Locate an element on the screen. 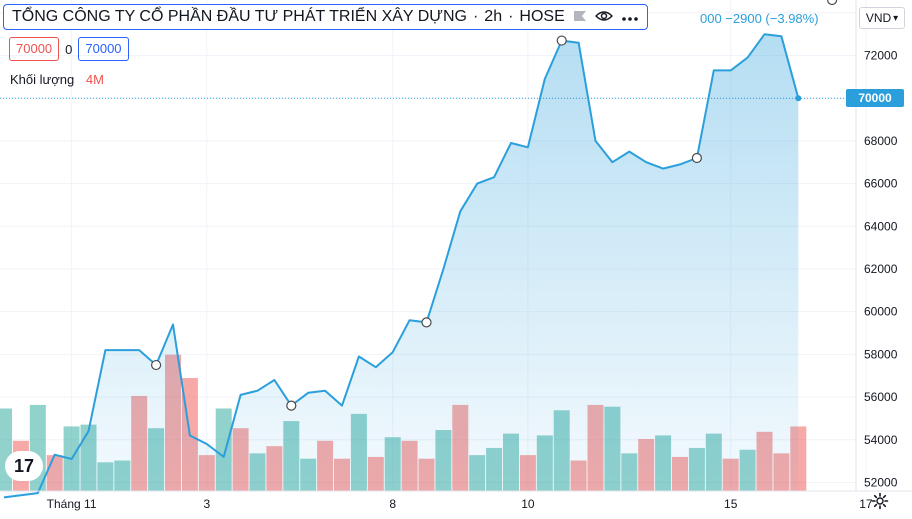 The height and width of the screenshot is (519, 912). y-tick-label: 54000 is located at coordinates (881, 440).